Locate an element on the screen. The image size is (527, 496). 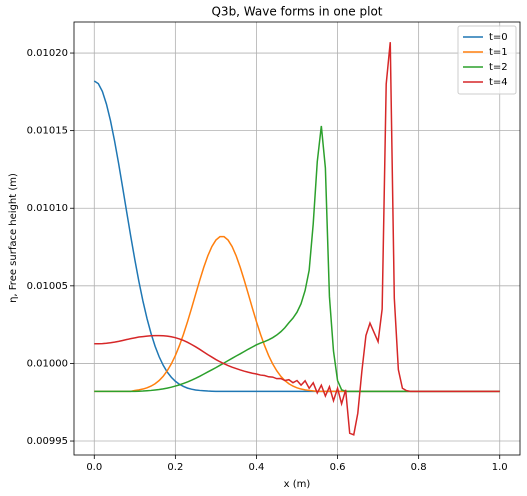
x-tick-label: 0.8 is located at coordinates (419, 467).